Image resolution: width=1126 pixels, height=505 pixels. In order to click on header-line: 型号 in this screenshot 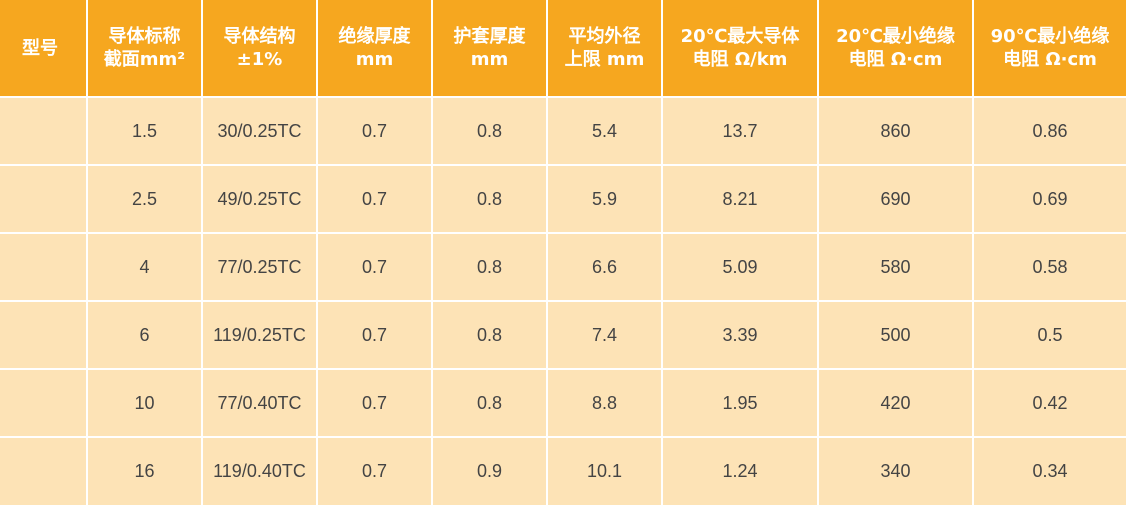, I will do `click(40, 48)`.